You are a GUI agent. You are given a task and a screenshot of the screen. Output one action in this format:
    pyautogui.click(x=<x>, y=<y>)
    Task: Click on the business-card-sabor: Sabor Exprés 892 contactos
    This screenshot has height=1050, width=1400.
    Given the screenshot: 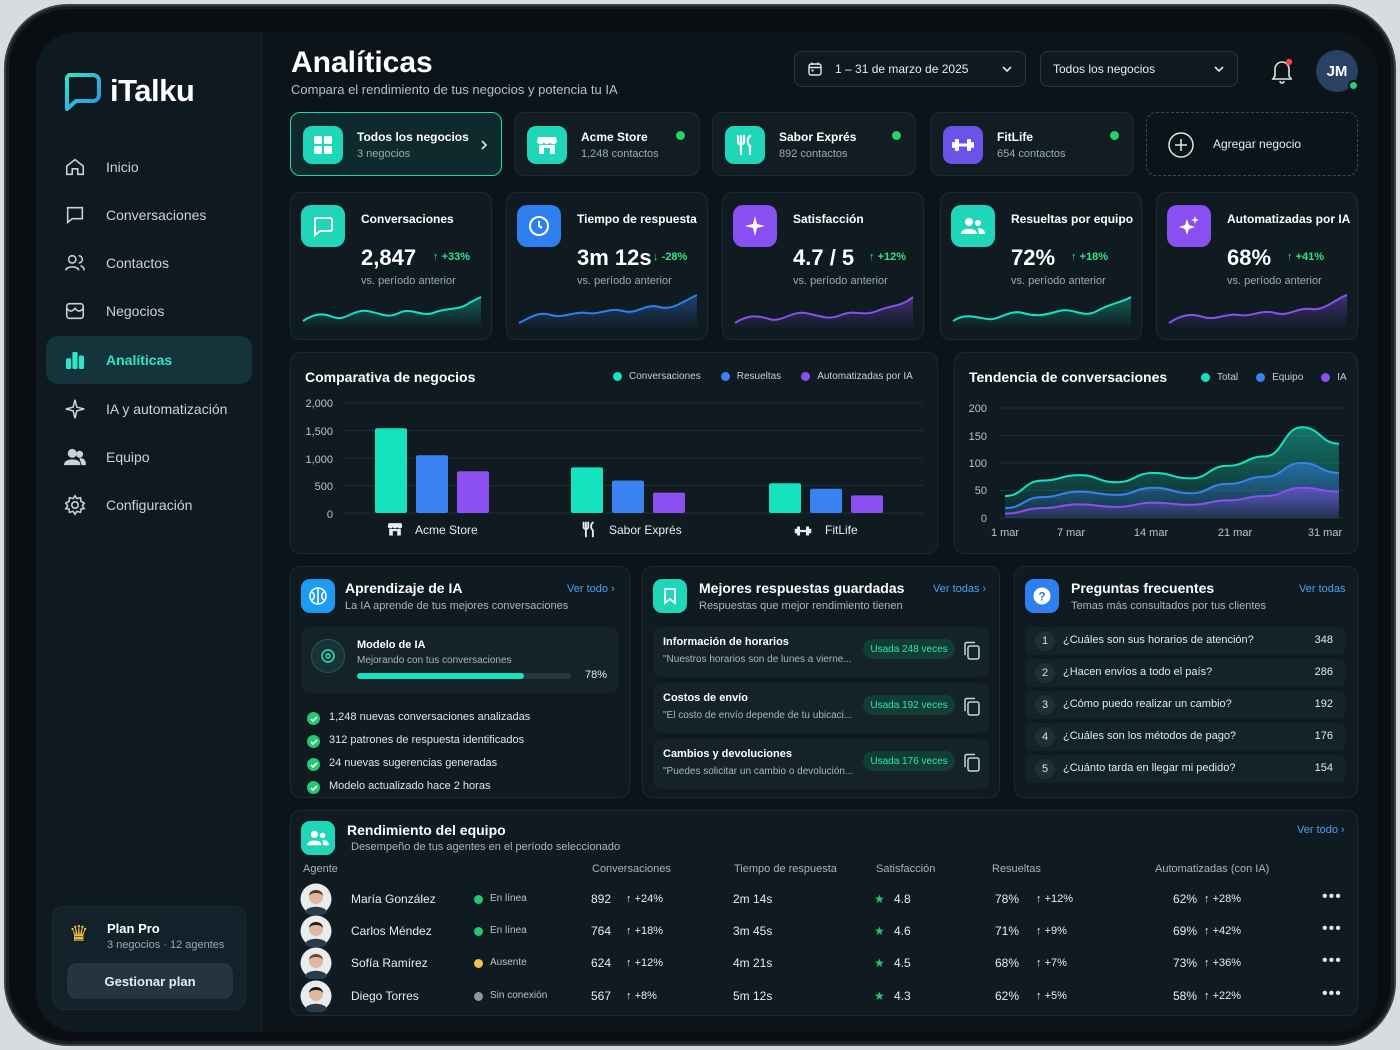 What is the action you would take?
    pyautogui.click(x=814, y=144)
    